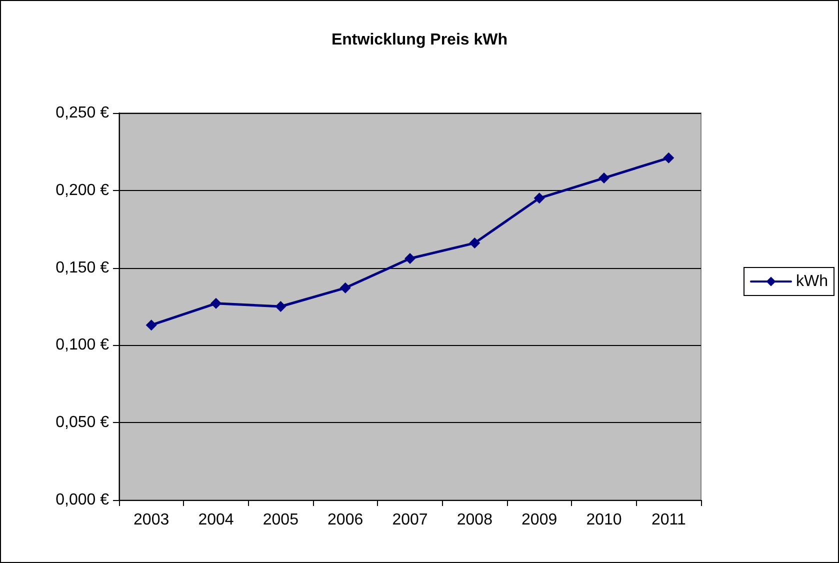  Describe the element at coordinates (410, 520) in the screenshot. I see `x-tick-label: 2007` at that location.